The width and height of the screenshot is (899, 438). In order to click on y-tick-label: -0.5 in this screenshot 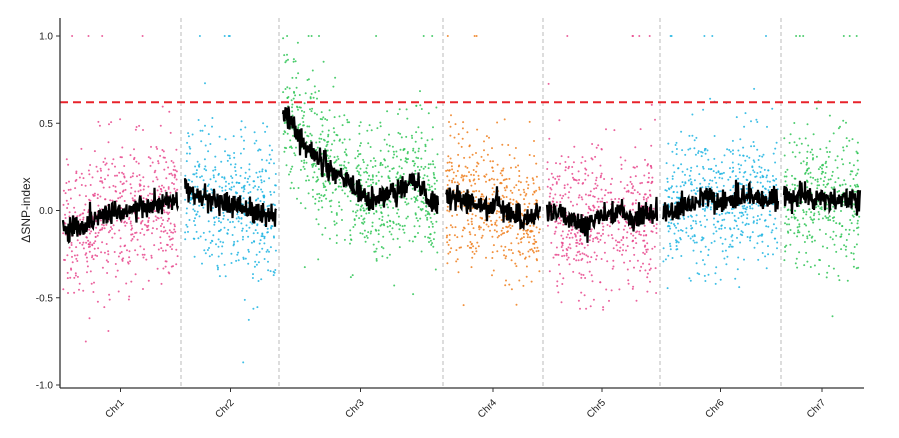, I will do `click(45, 298)`.